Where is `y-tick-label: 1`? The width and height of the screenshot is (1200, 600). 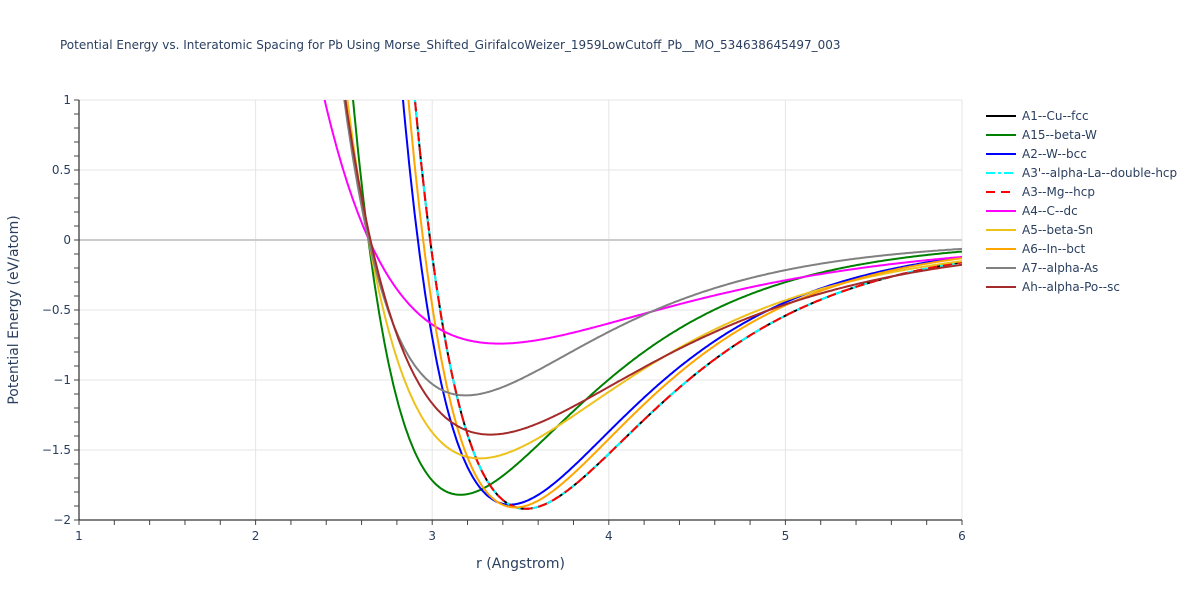
y-tick-label: 1 is located at coordinates (67, 100).